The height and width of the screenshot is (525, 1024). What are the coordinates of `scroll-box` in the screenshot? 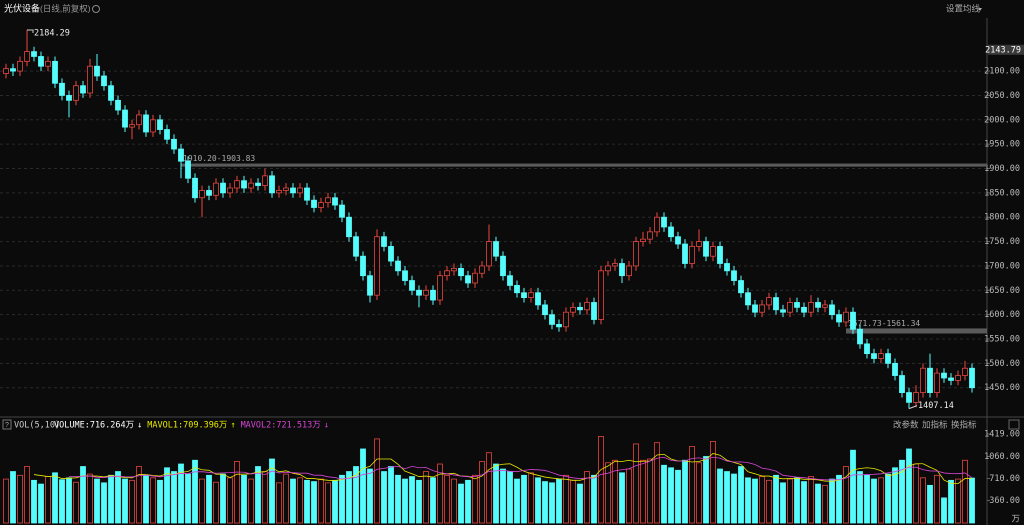 It's located at (1014, 424).